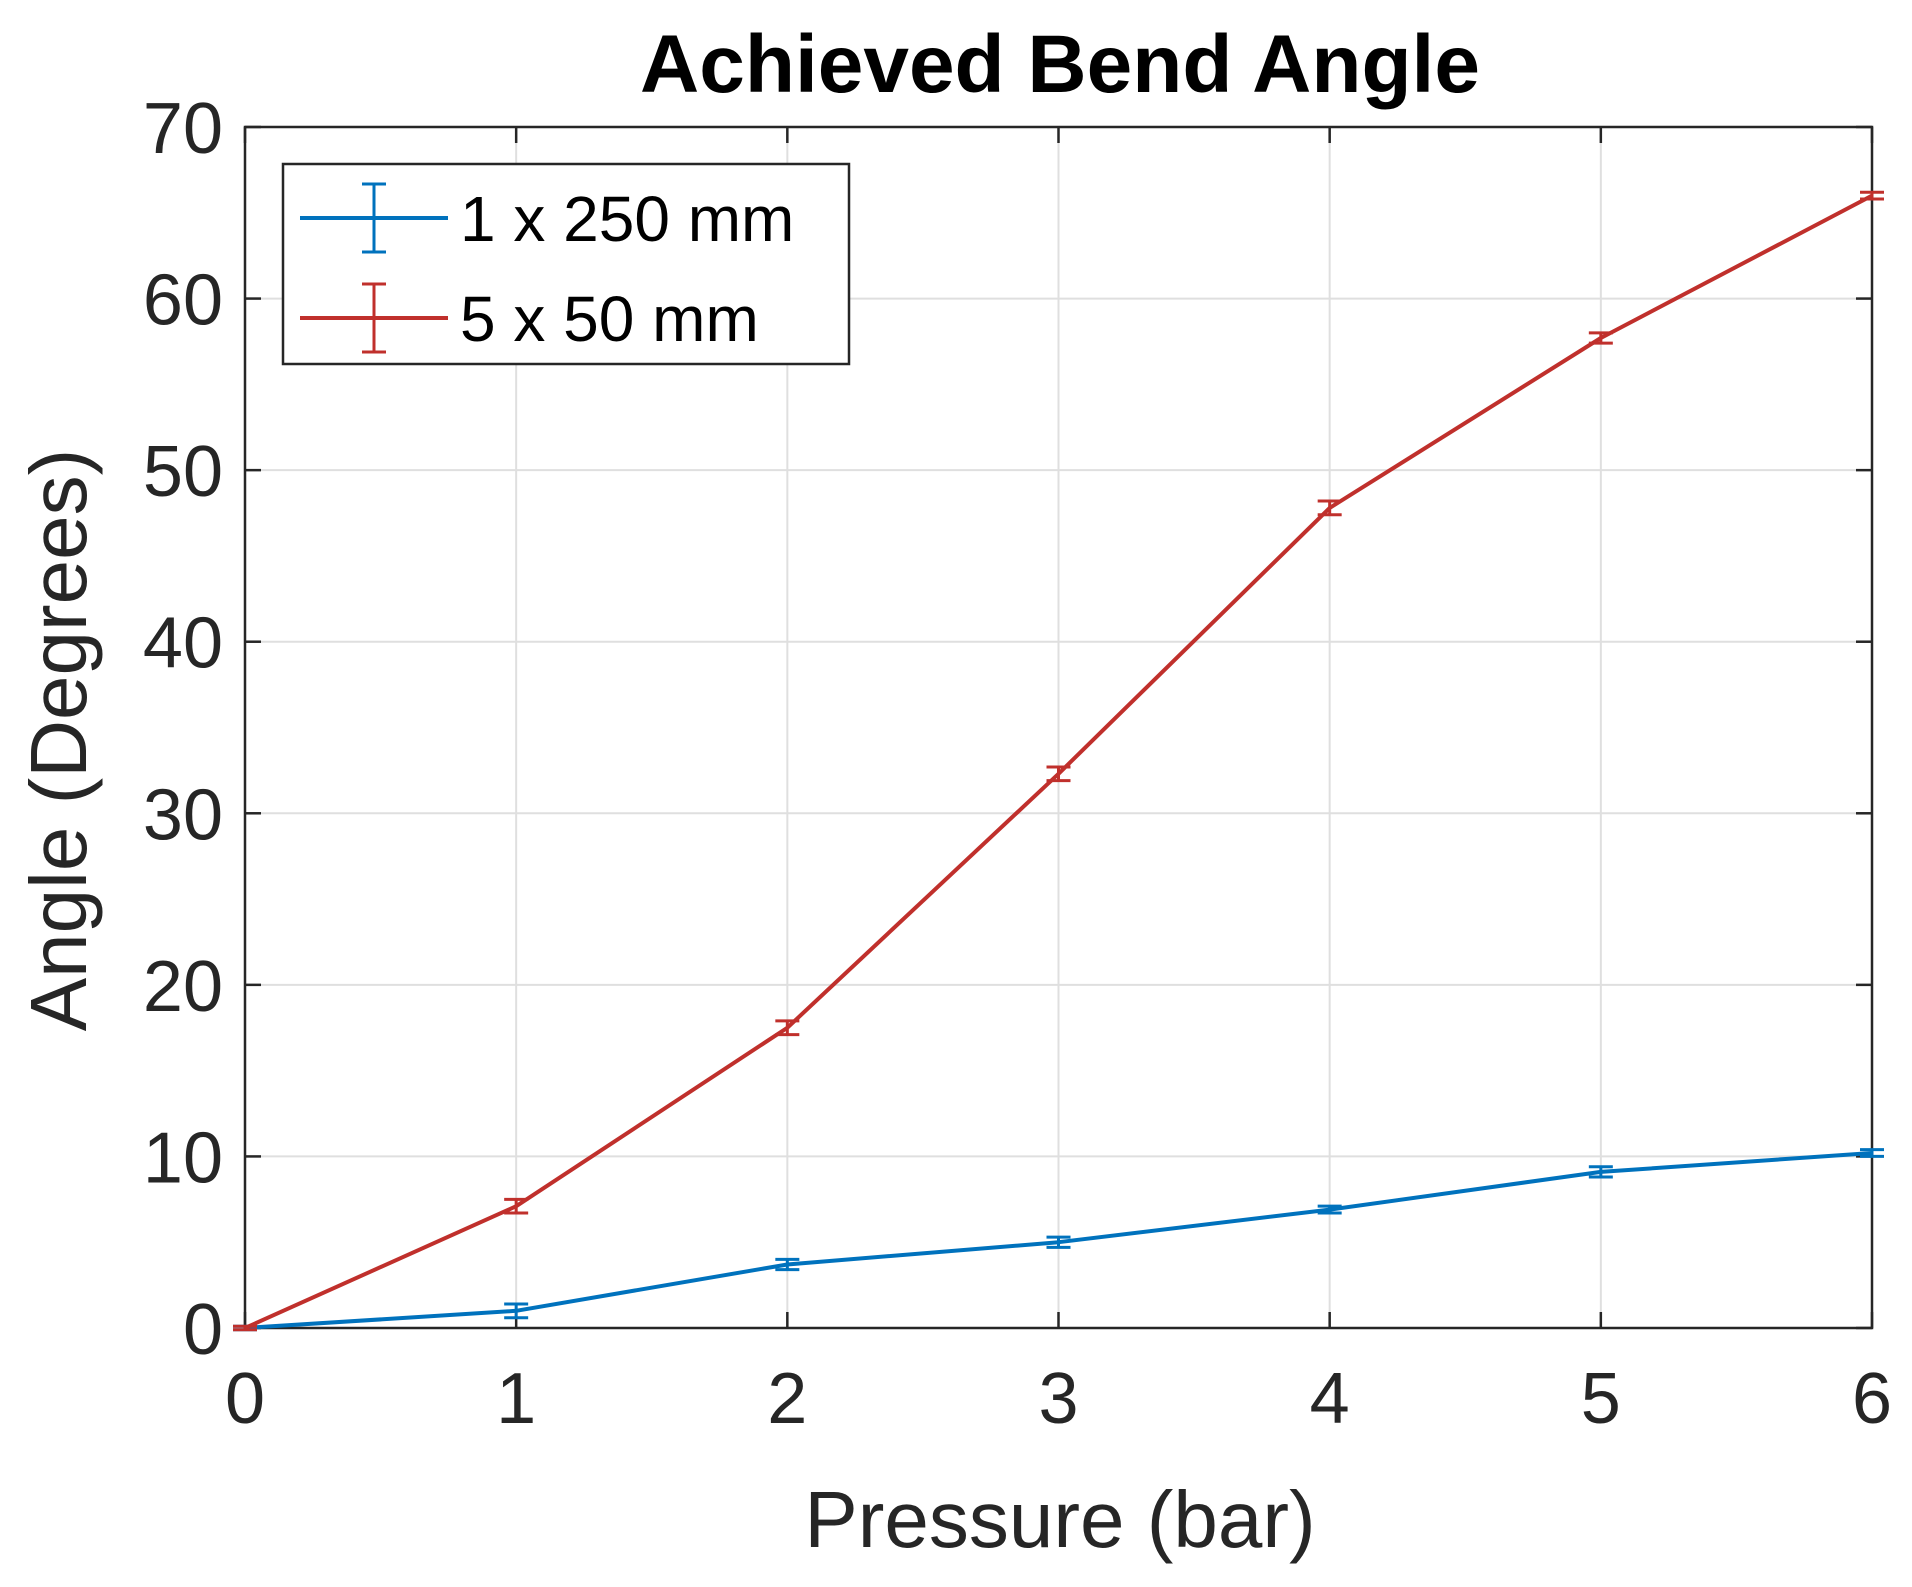 The width and height of the screenshot is (1912, 1587). What do you see at coordinates (787, 1399) in the screenshot?
I see `x-tick-label: 2` at bounding box center [787, 1399].